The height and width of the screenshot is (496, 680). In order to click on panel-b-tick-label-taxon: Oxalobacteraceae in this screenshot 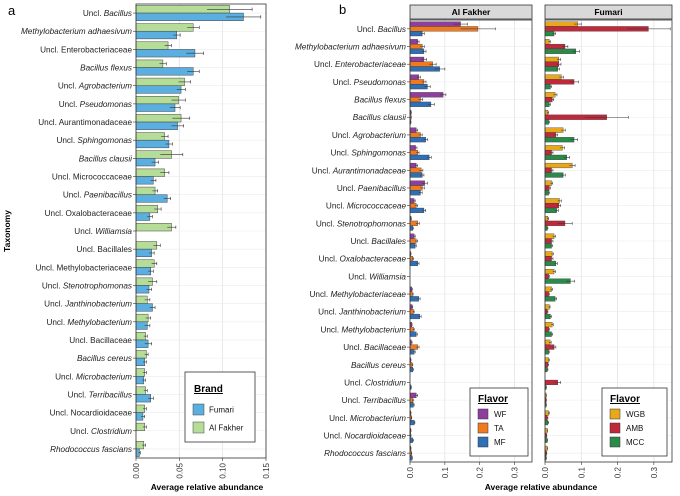, I will do `click(373, 259)`.